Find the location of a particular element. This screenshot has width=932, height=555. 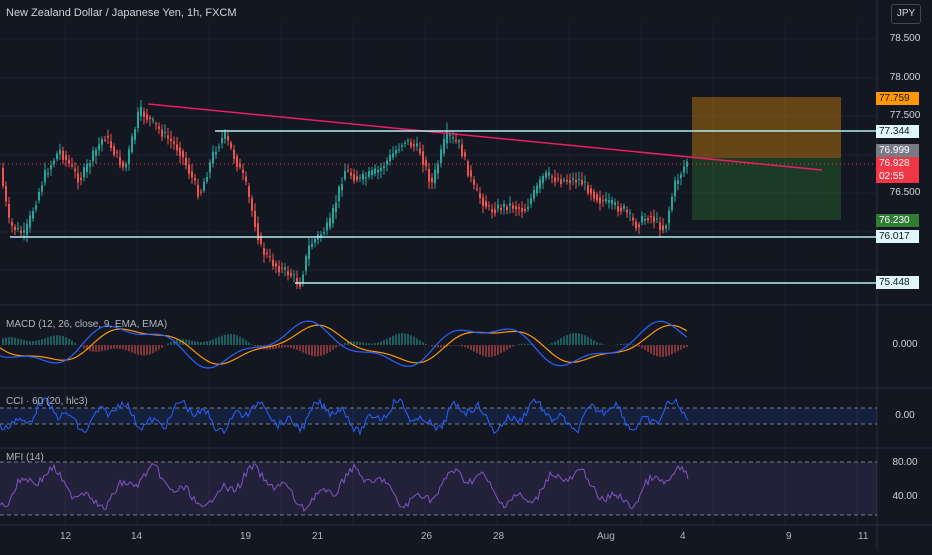

macd-axis-value: 0.000 is located at coordinates (905, 344).